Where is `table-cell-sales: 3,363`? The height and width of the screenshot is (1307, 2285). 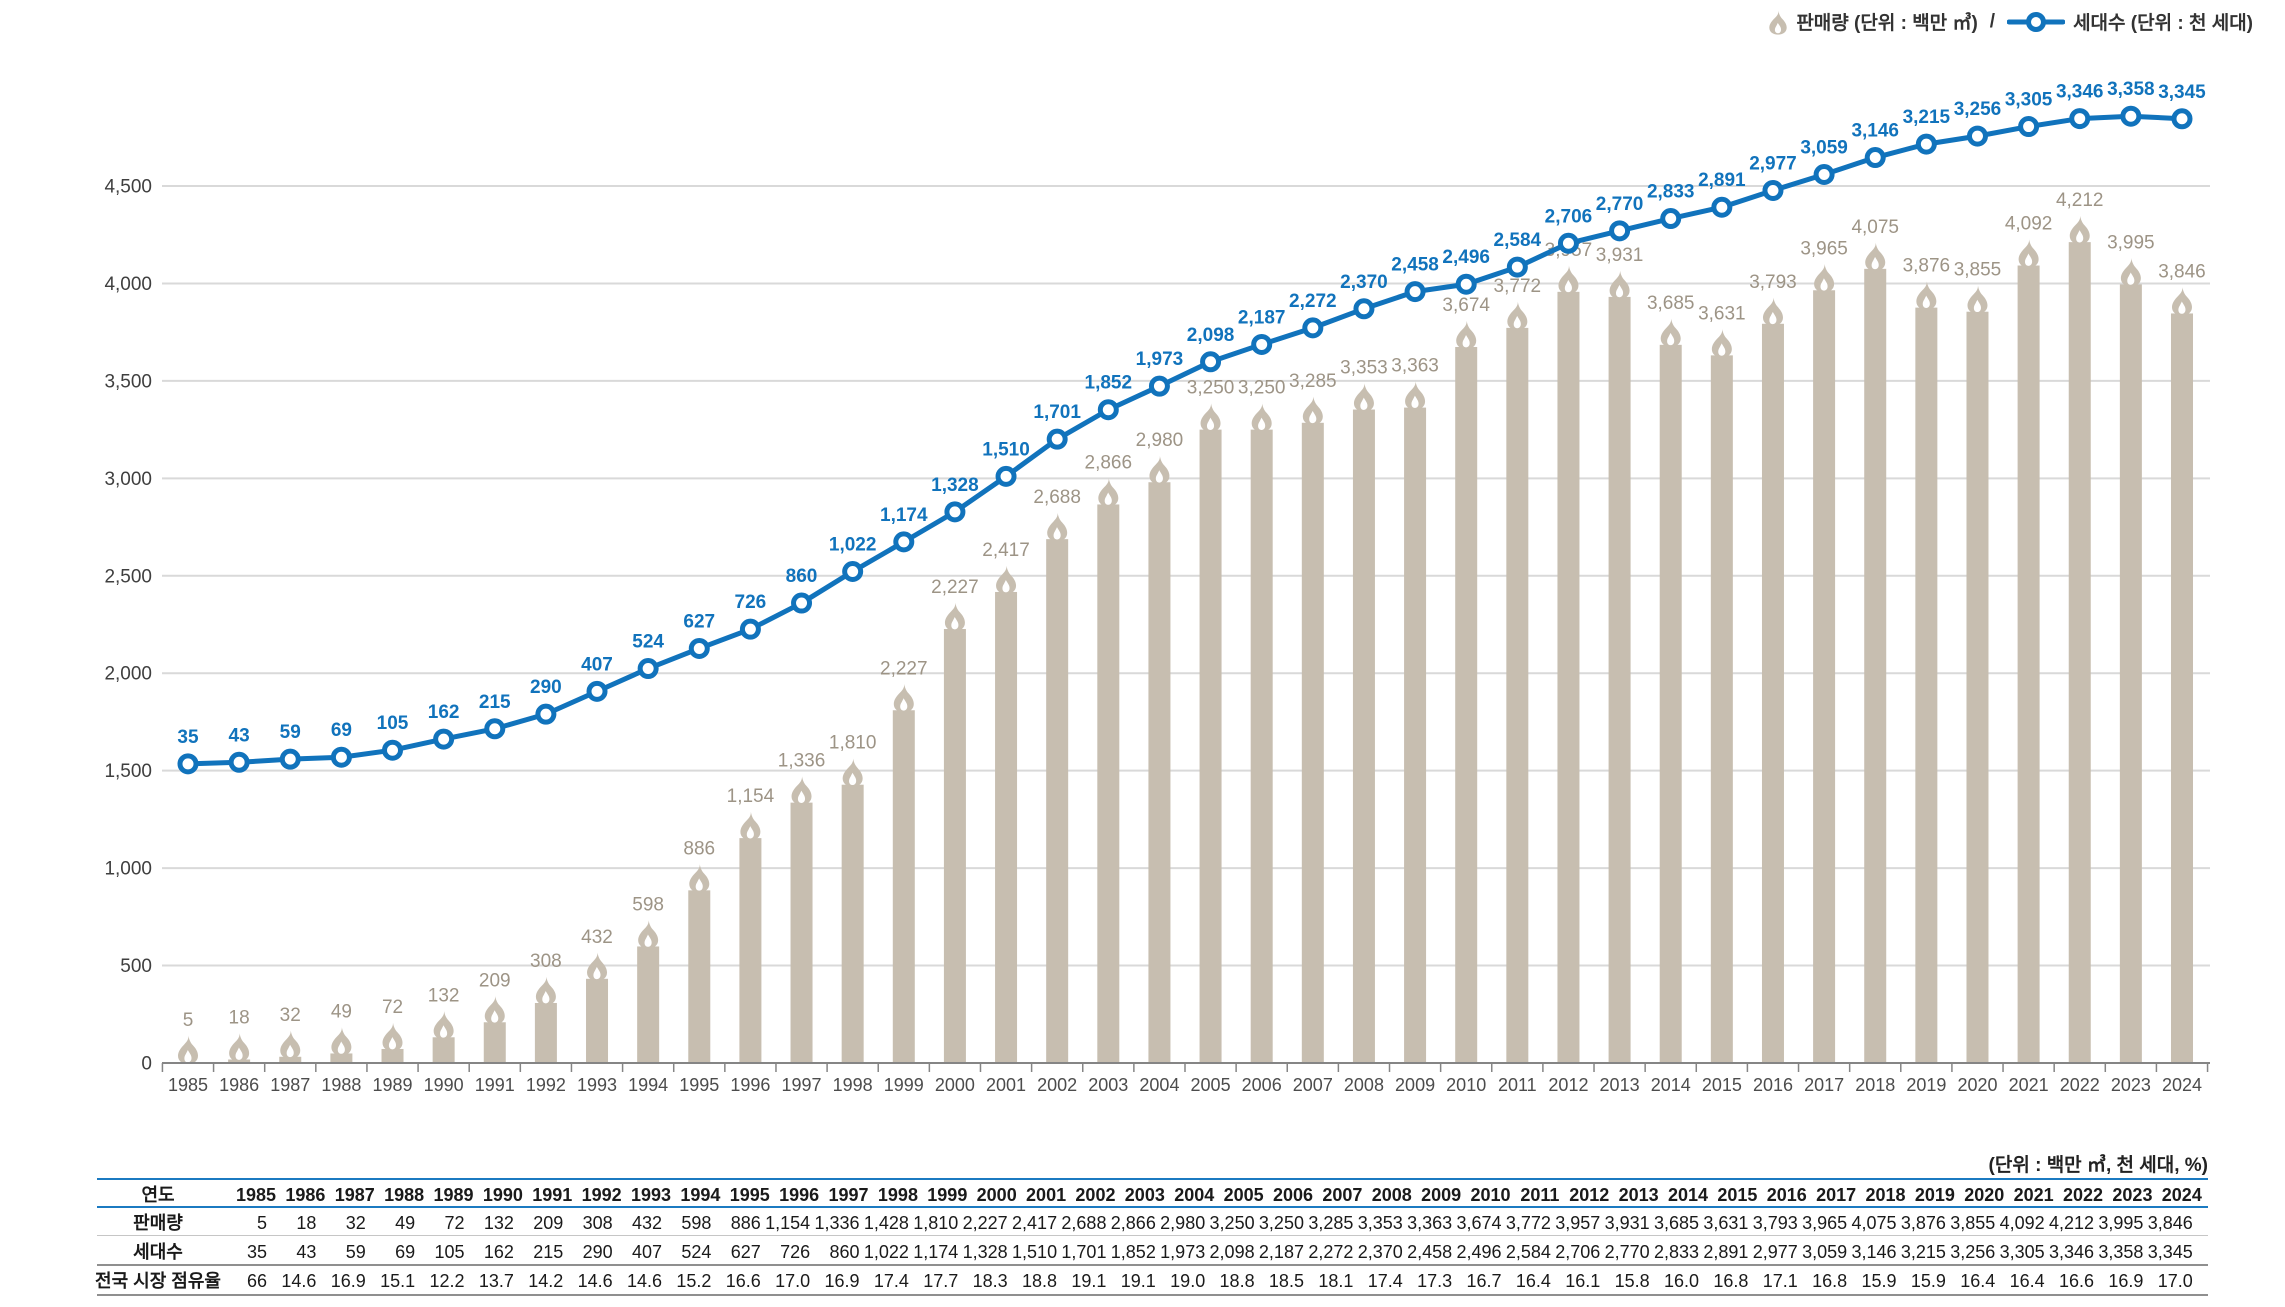 table-cell-sales: 3,363 is located at coordinates (1430, 1223).